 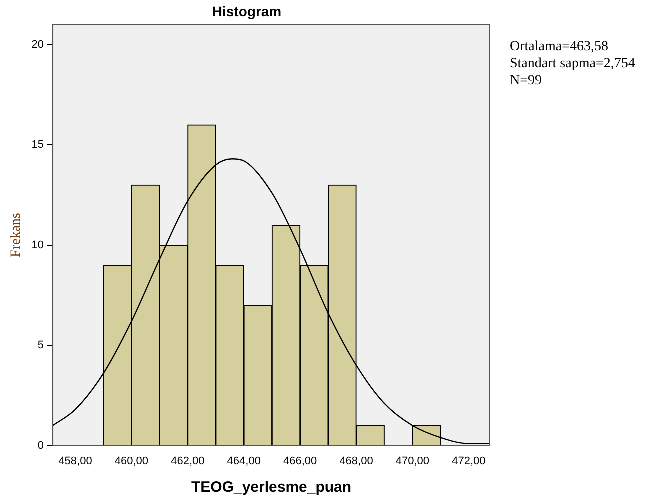 I want to click on chart-title: Histogram, so click(x=247, y=11).